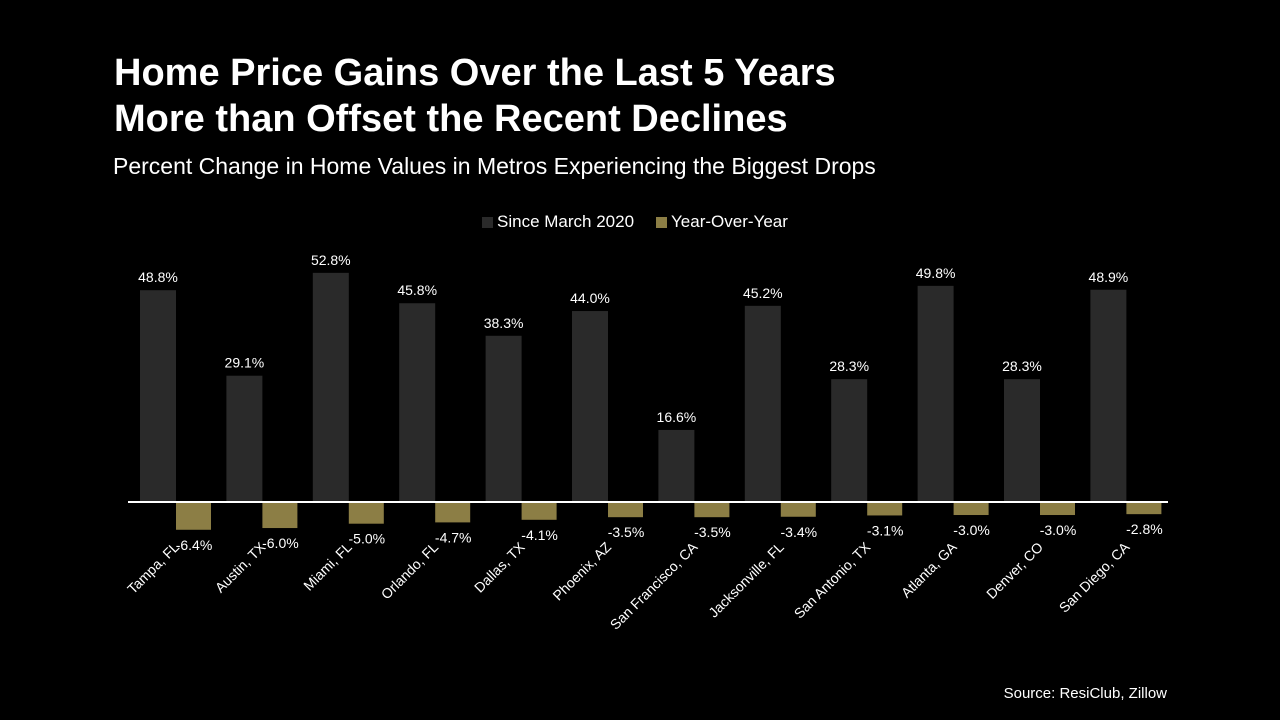 Image resolution: width=1280 pixels, height=720 pixels. What do you see at coordinates (410, 571) in the screenshot?
I see `category-label: Orlando, FL` at bounding box center [410, 571].